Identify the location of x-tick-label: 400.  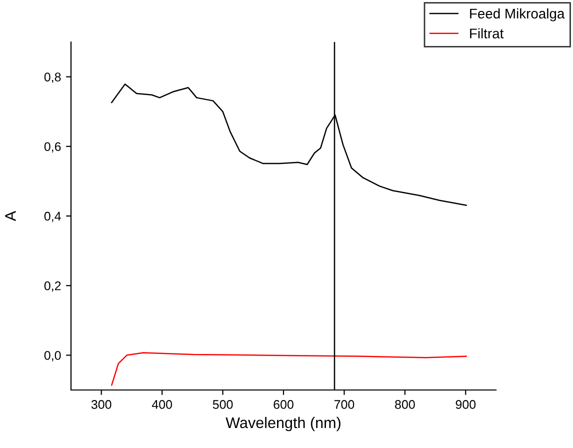
(162, 404).